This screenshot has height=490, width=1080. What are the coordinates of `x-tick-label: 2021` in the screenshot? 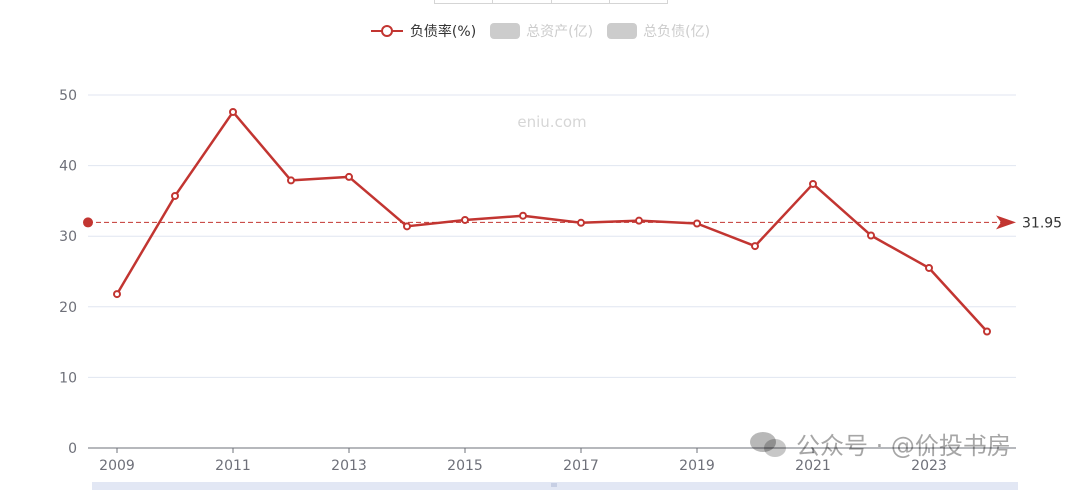 It's located at (813, 466).